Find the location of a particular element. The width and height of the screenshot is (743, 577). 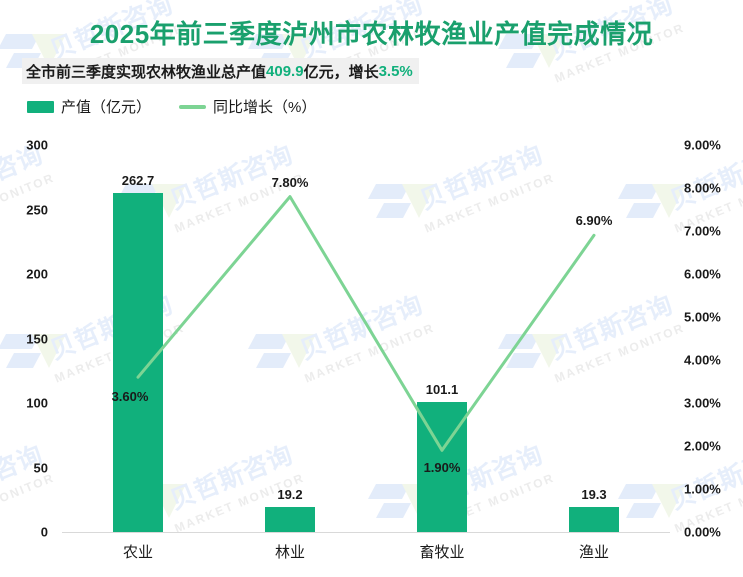

bar-swatch-icon is located at coordinates (40, 106).